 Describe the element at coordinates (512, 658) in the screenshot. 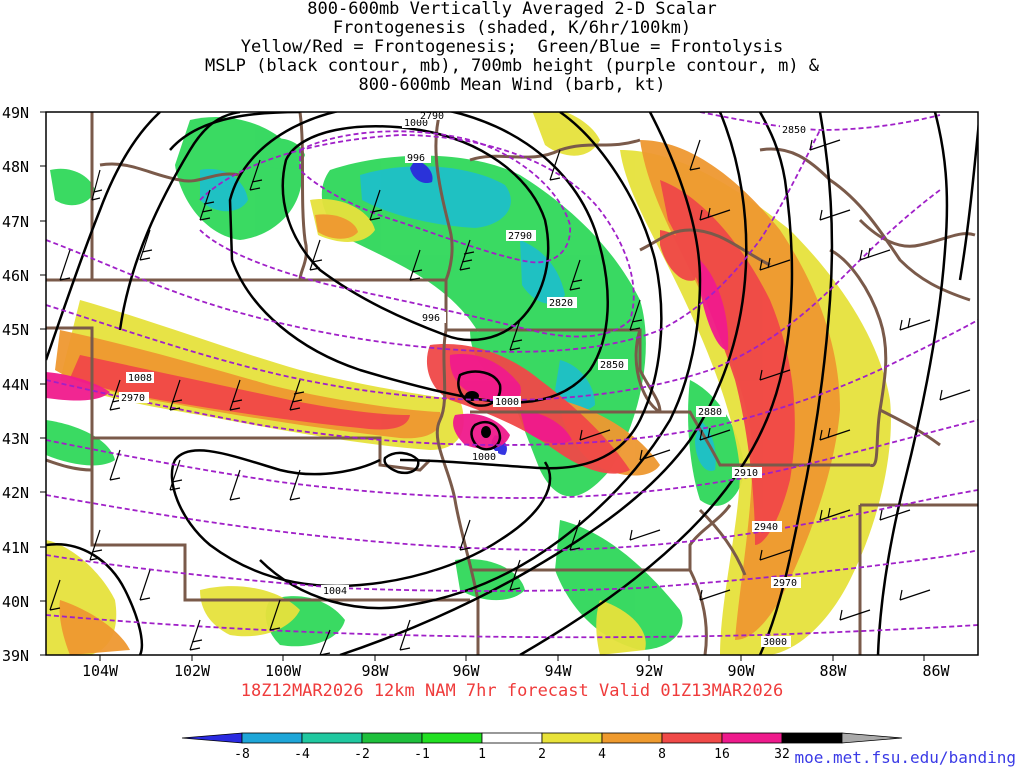

I see `longitude-axis` at that location.